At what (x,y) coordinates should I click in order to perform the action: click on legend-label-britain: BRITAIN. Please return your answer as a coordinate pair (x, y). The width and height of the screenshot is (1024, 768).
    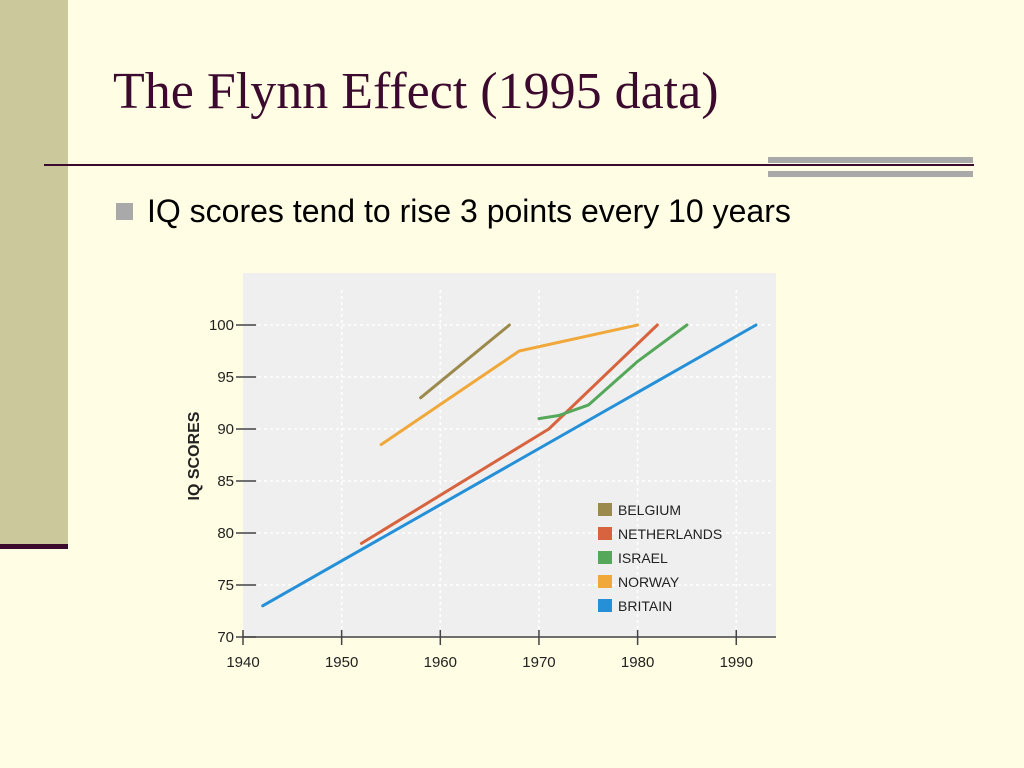
    Looking at the image, I should click on (645, 606).